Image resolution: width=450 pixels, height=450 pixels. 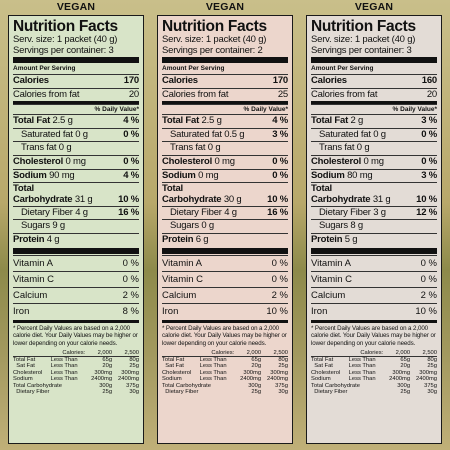 I want to click on sugars-row: Sugars 8 g, so click(x=374, y=226).